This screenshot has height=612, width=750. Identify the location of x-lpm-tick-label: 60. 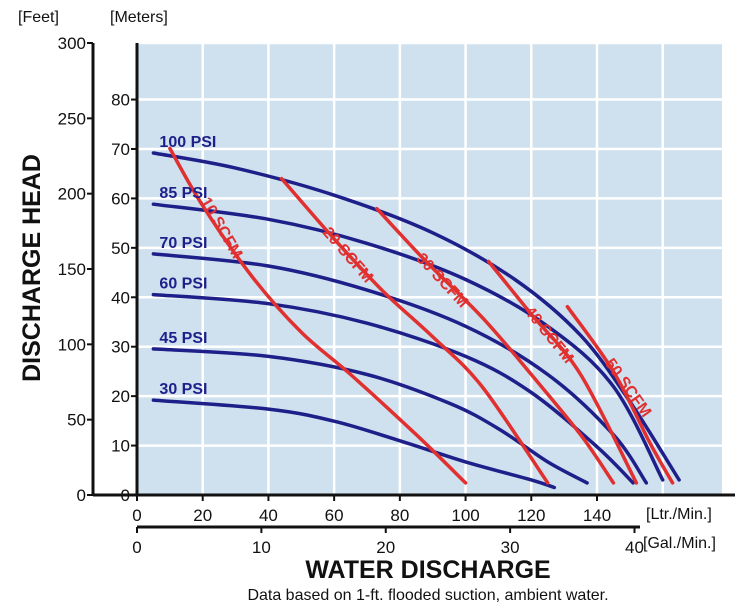
(334, 515).